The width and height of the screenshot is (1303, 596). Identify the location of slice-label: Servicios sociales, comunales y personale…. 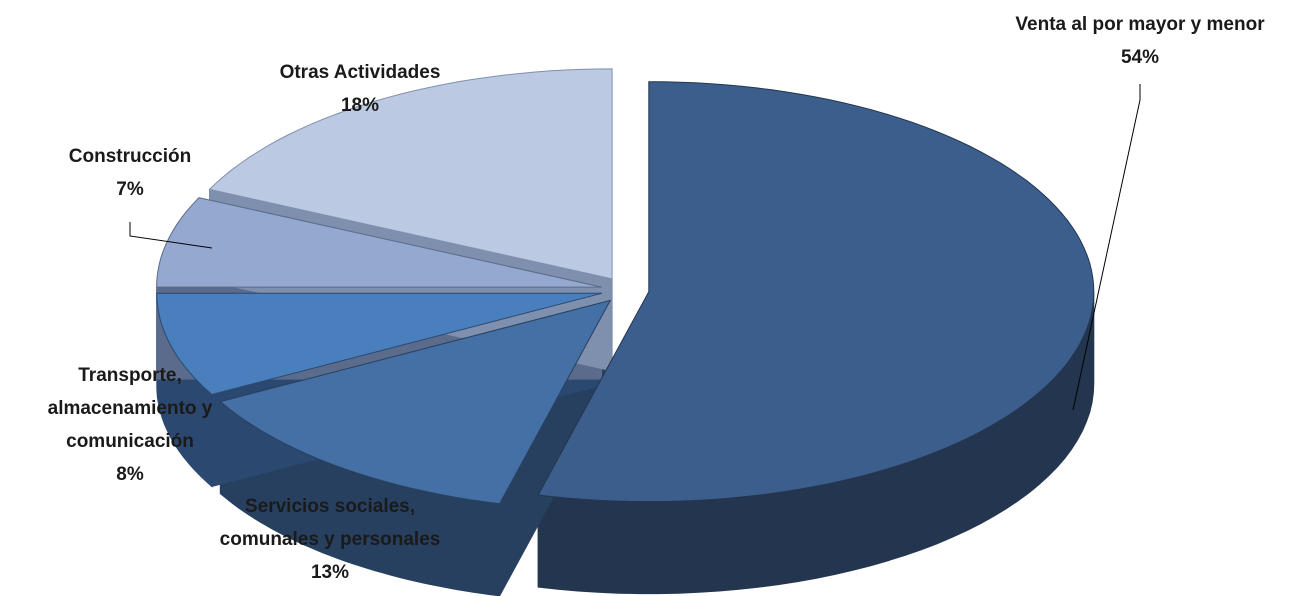
(330, 539).